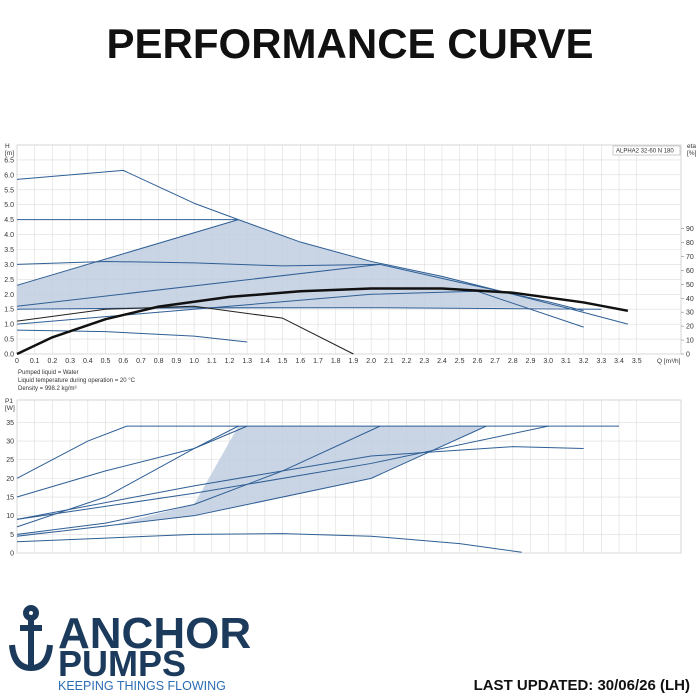 The image size is (700, 700). I want to click on page-title: PERFORMANCE CURVE, so click(350, 43).